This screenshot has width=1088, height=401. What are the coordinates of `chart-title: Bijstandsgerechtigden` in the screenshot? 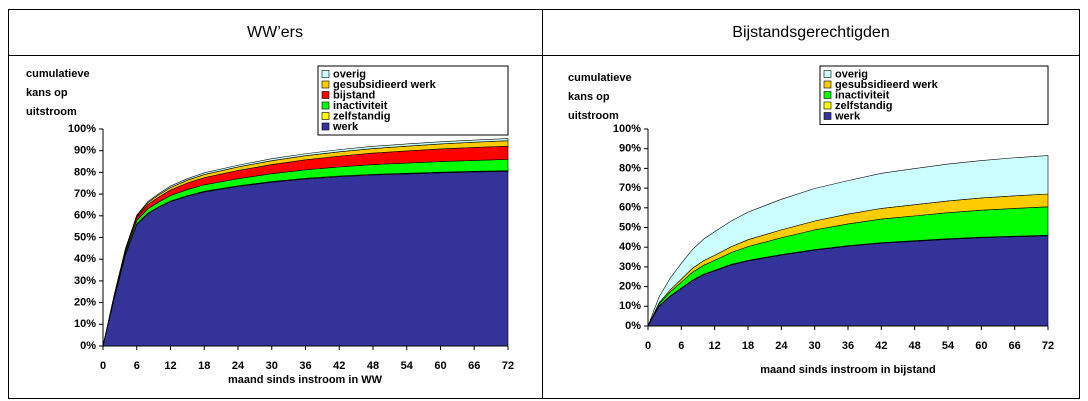 It's located at (810, 32).